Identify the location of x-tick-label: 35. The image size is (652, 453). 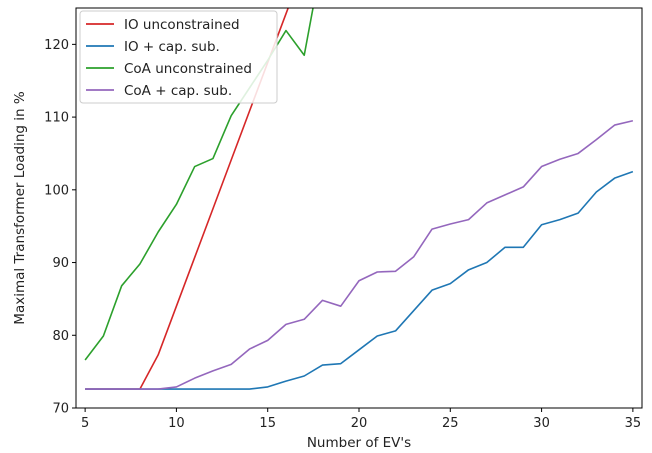
(633, 423).